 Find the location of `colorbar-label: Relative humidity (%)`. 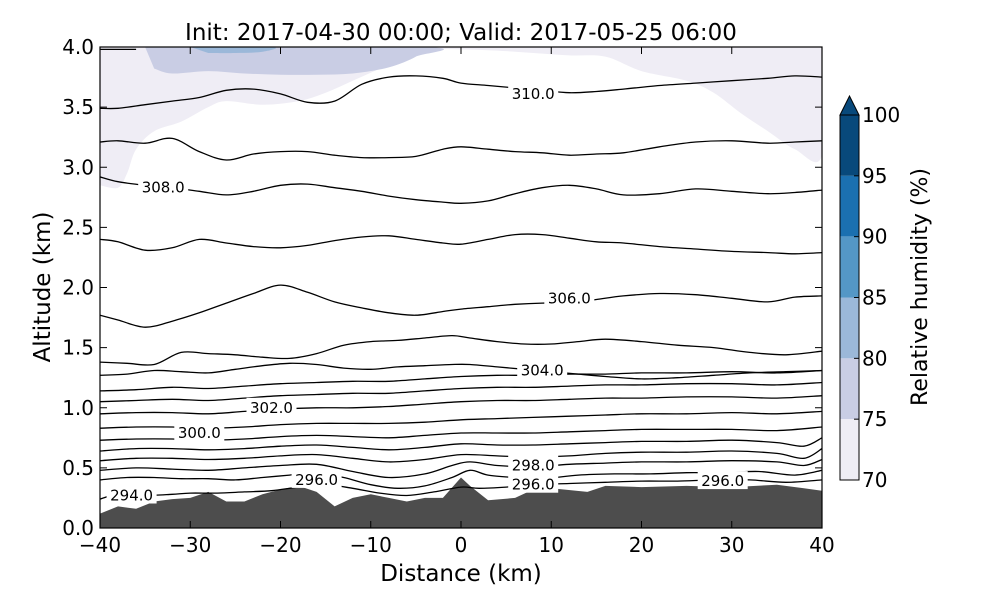

colorbar-label: Relative humidity (%) is located at coordinates (920, 287).